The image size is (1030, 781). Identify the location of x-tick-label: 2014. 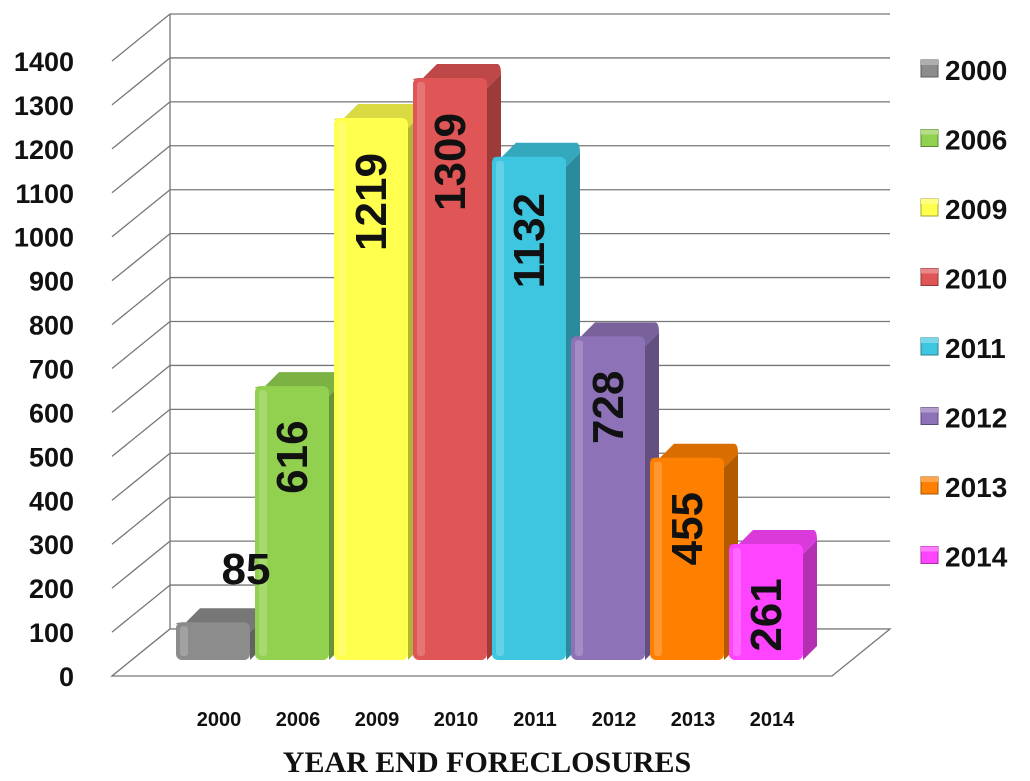
(772, 720).